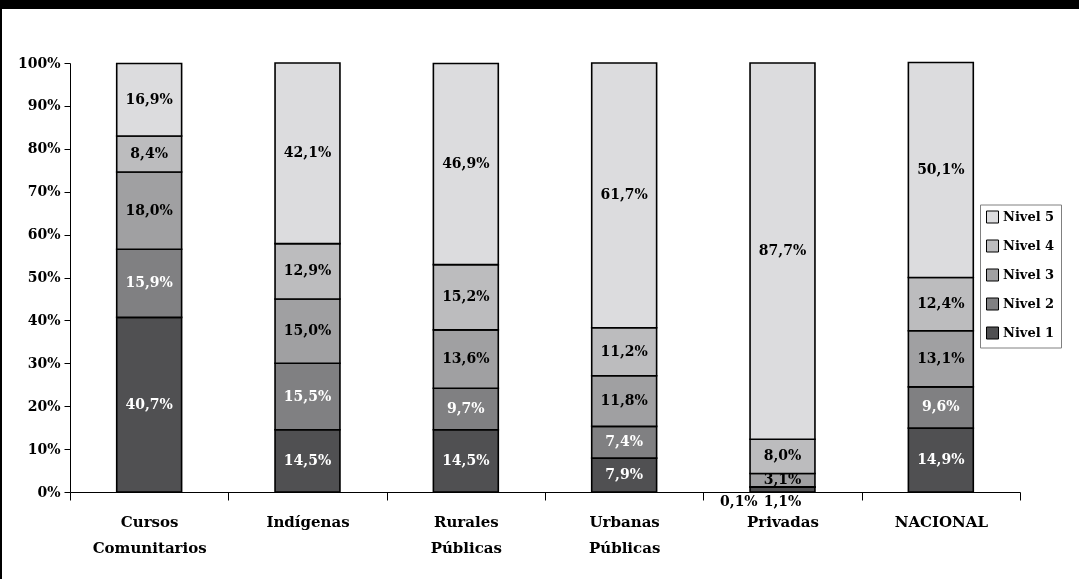 The image size is (1079, 579). What do you see at coordinates (39, 62) in the screenshot?
I see `y-tick-label: 100%` at bounding box center [39, 62].